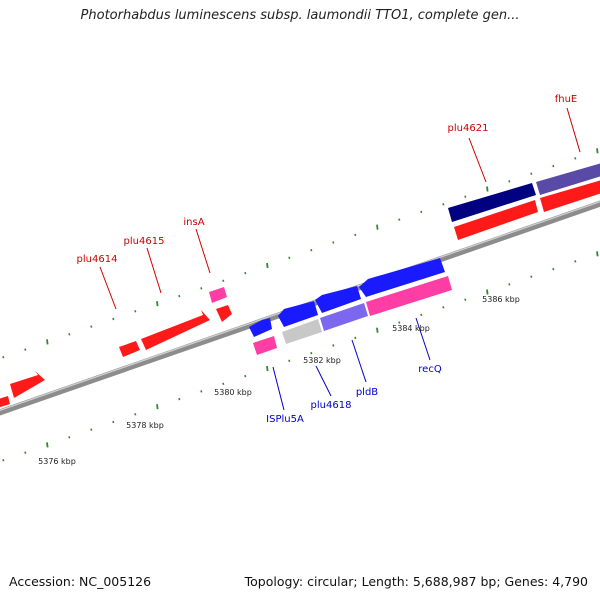  What do you see at coordinates (27, 384) in the screenshot?
I see `gene-arrow-left-edge` at bounding box center [27, 384].